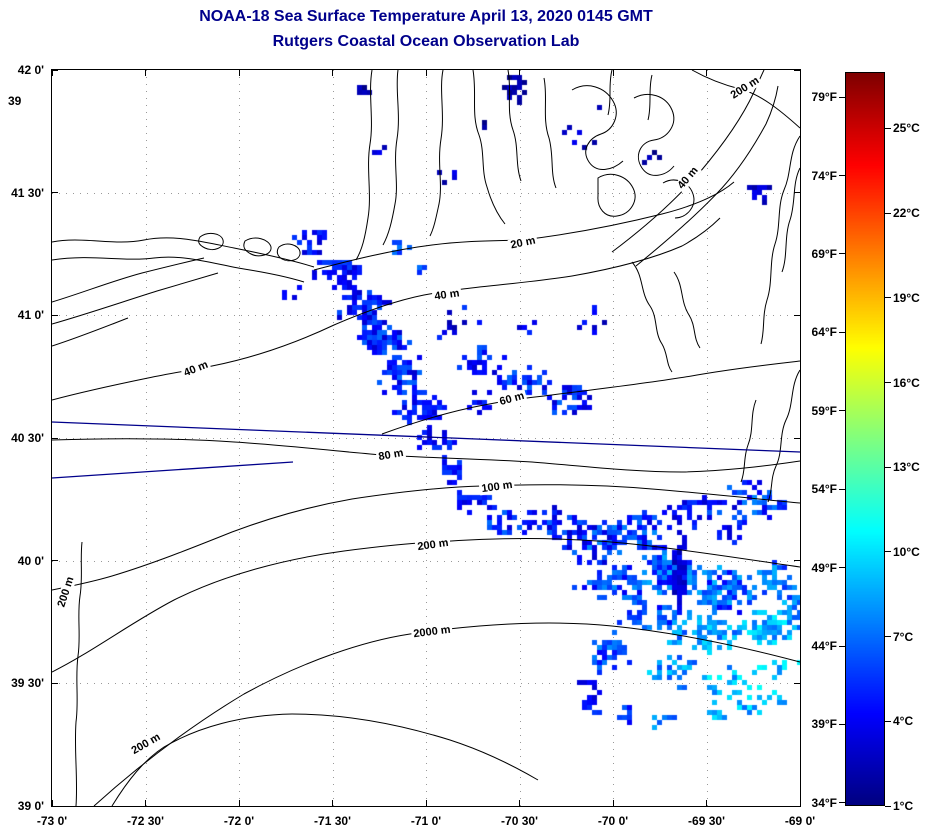  I want to click on colorbar-celsius-label: 1°C, so click(903, 806).